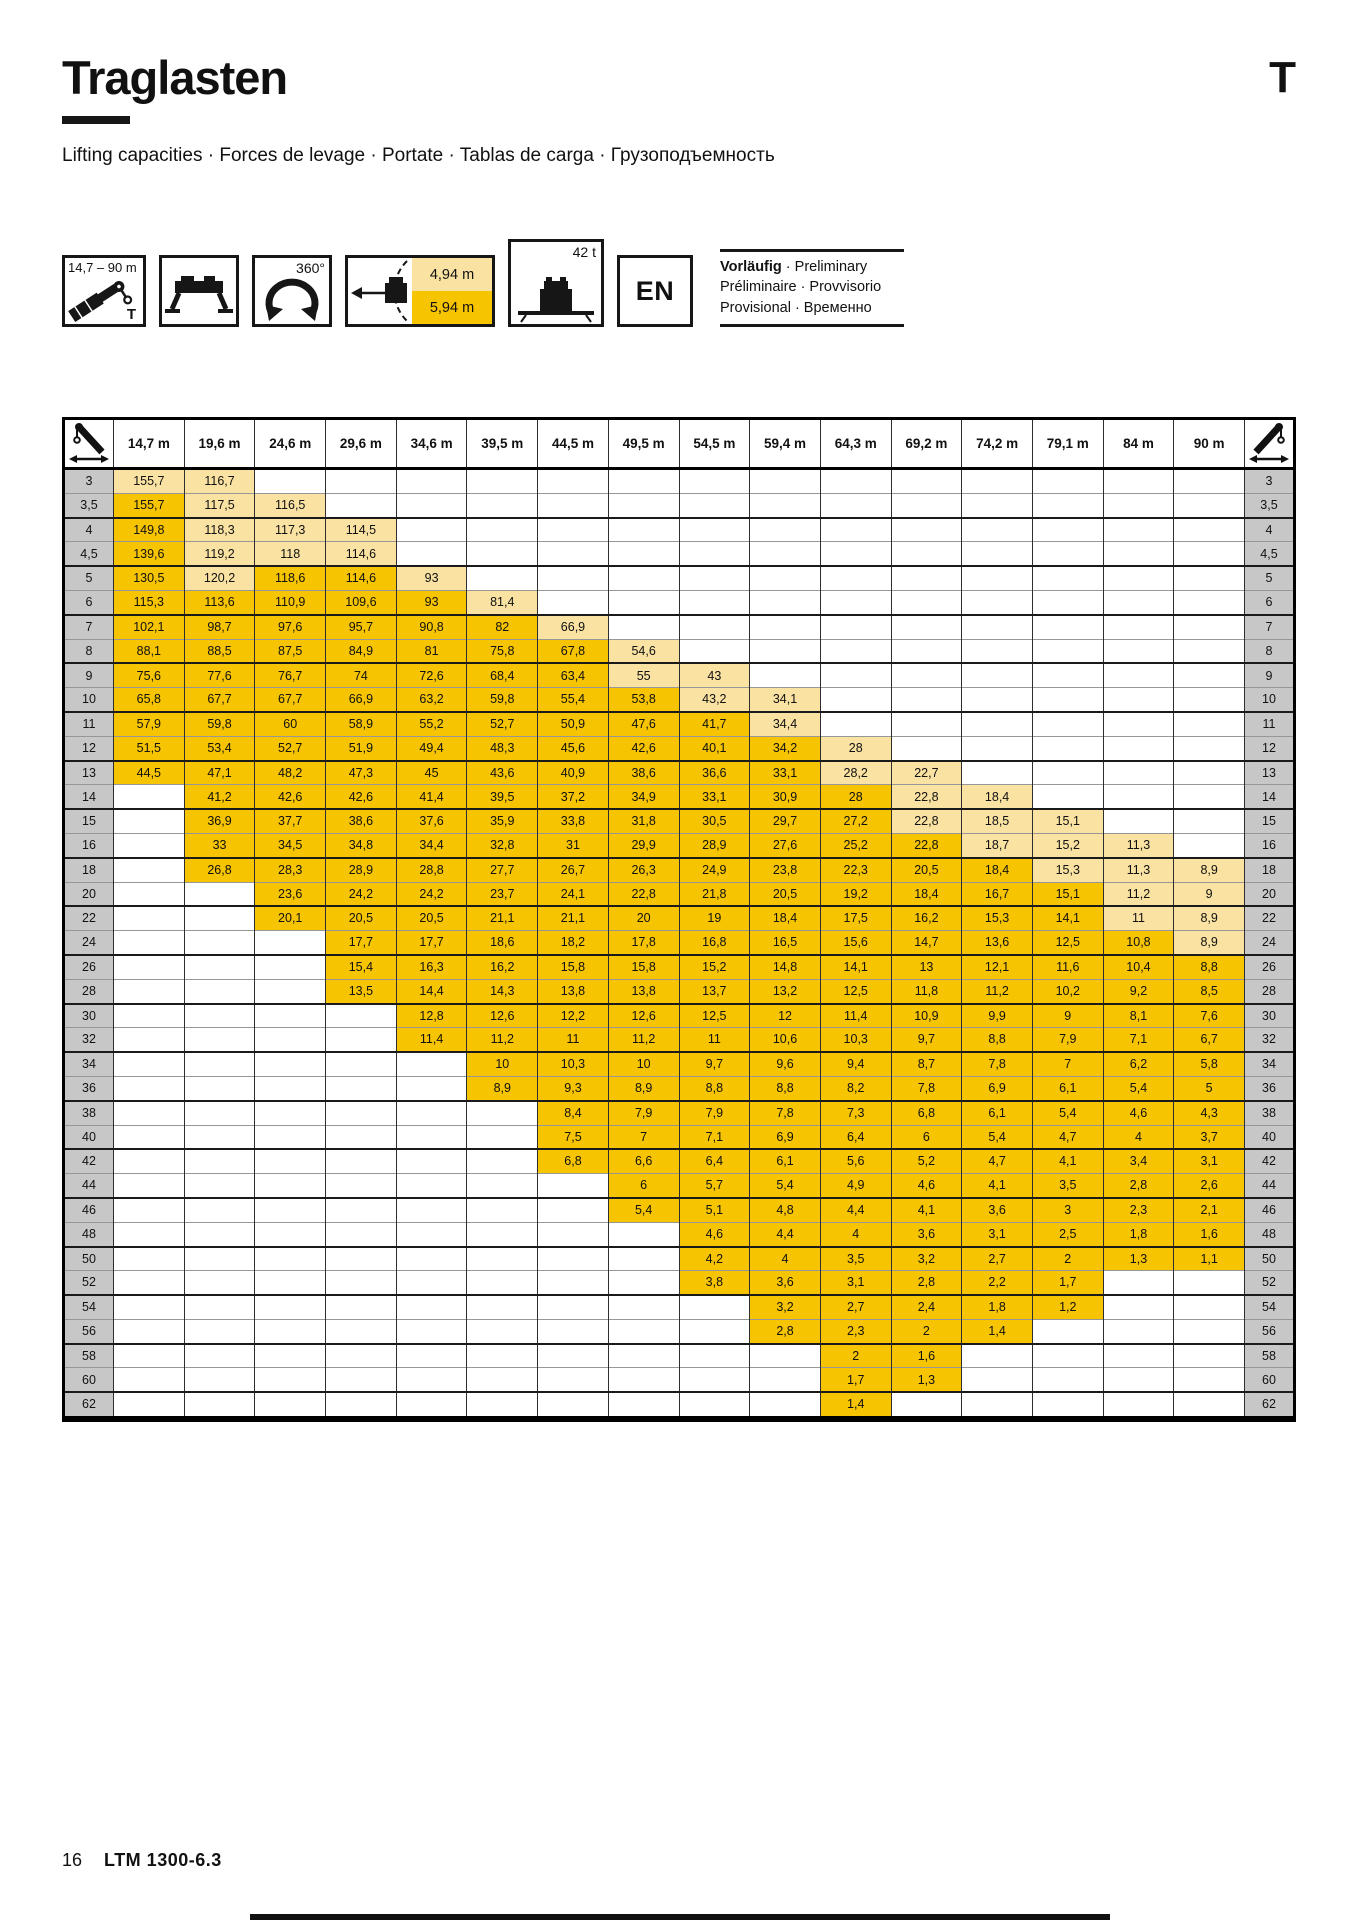  Describe the element at coordinates (655, 291) in the screenshot. I see `language-box: EN` at that location.